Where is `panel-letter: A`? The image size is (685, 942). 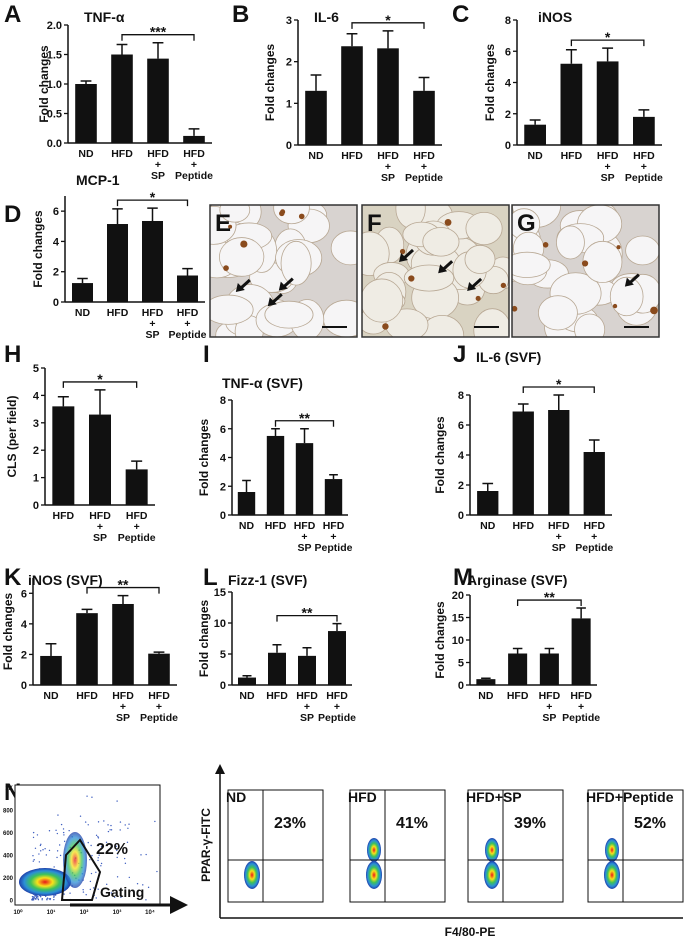
panel-letter: A is located at coordinates (12, 14).